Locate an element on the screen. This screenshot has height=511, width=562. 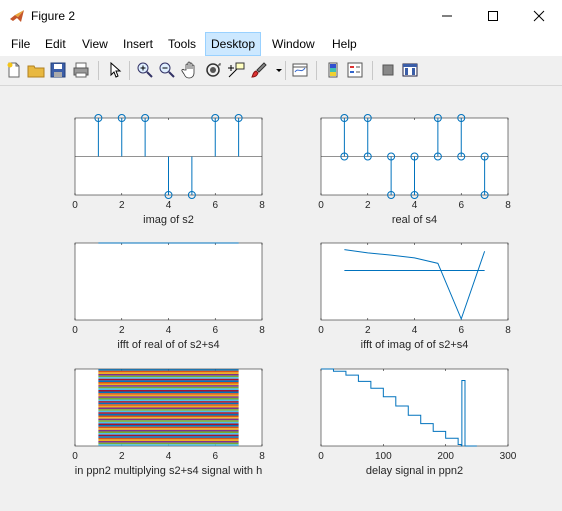
pan-icon is located at coordinates (190, 70).